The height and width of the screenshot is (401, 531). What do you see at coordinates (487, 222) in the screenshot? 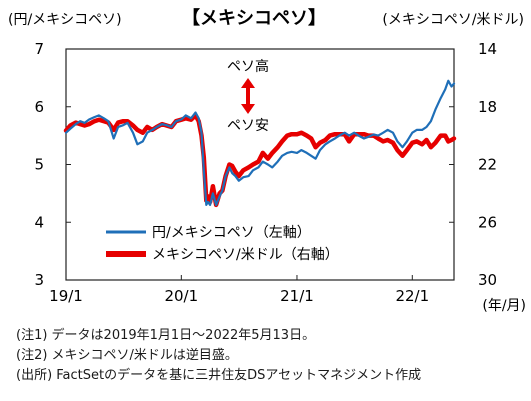
I see `right-axis-tick-label: 26` at bounding box center [487, 222].